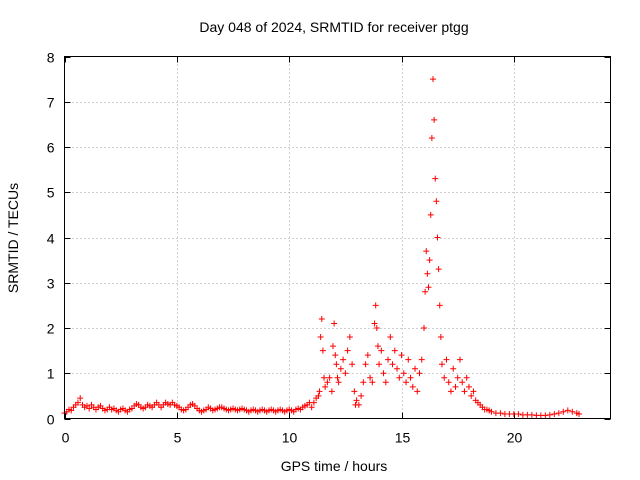 Image resolution: width=640 pixels, height=480 pixels. I want to click on y-tick-label: 3, so click(51, 284).